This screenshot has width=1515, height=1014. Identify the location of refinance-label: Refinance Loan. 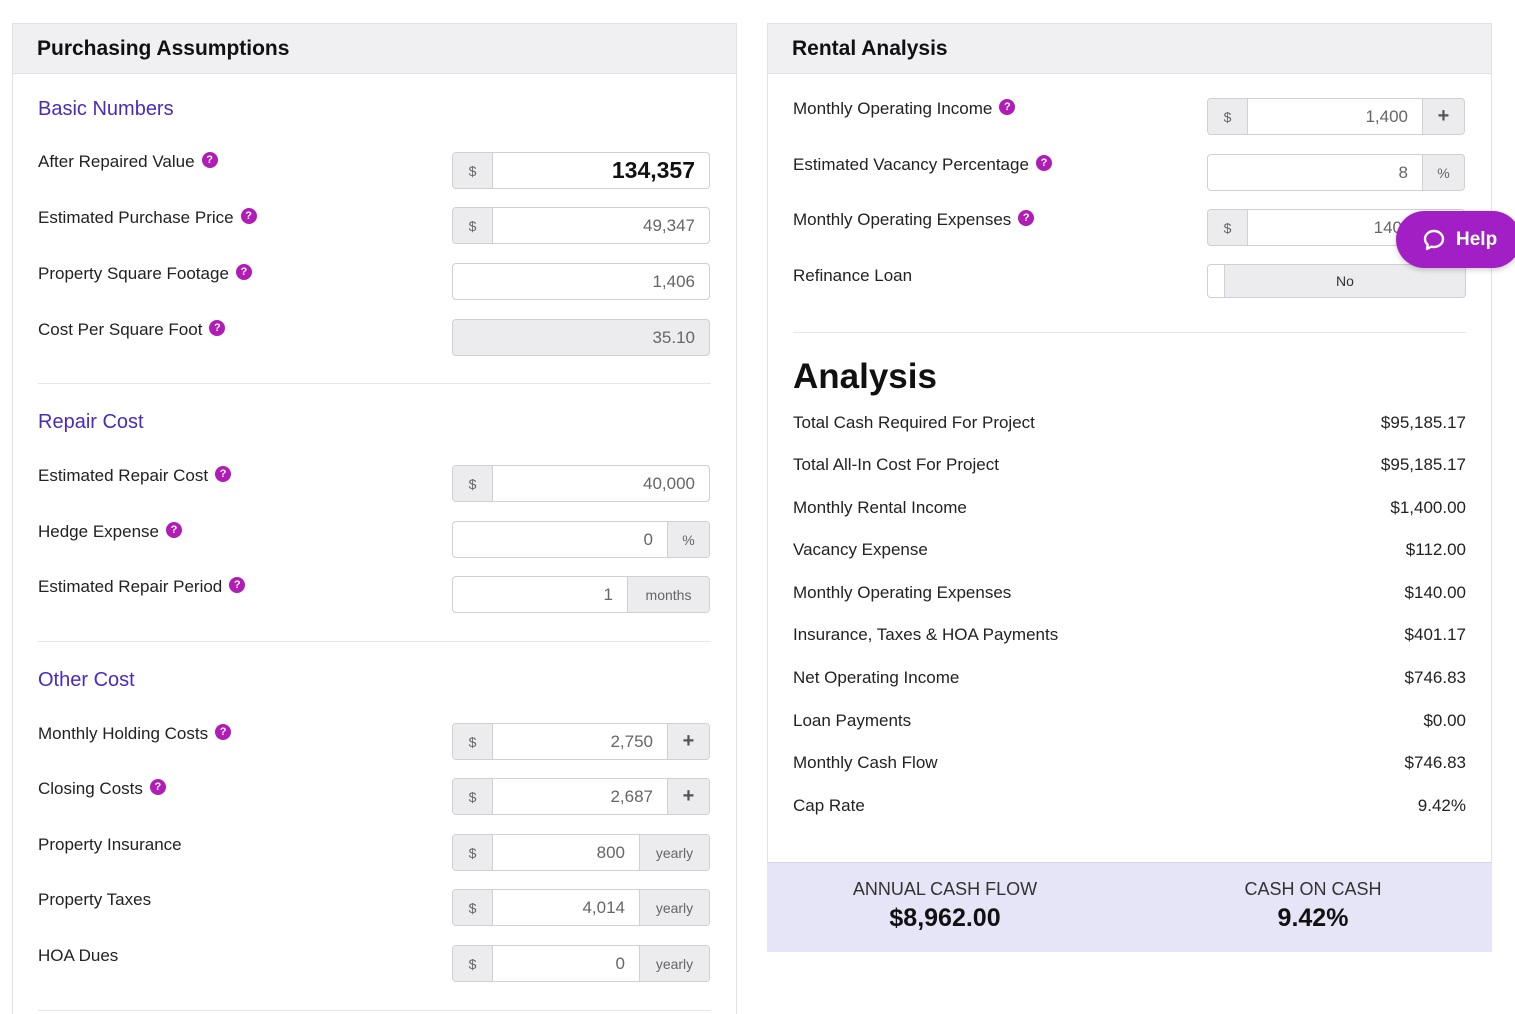
(853, 275).